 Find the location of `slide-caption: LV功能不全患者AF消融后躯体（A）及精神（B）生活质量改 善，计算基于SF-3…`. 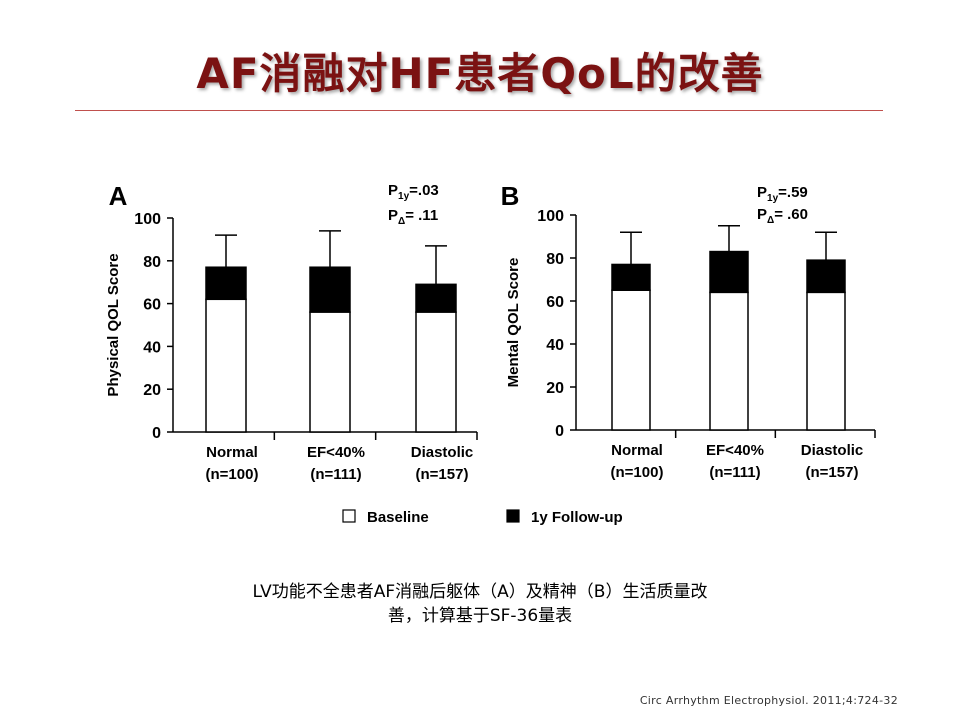

slide-caption: LV功能不全患者AF消融后躯体（A）及精神（B）生活质量改 善，计算基于SF-3… is located at coordinates (480, 604).